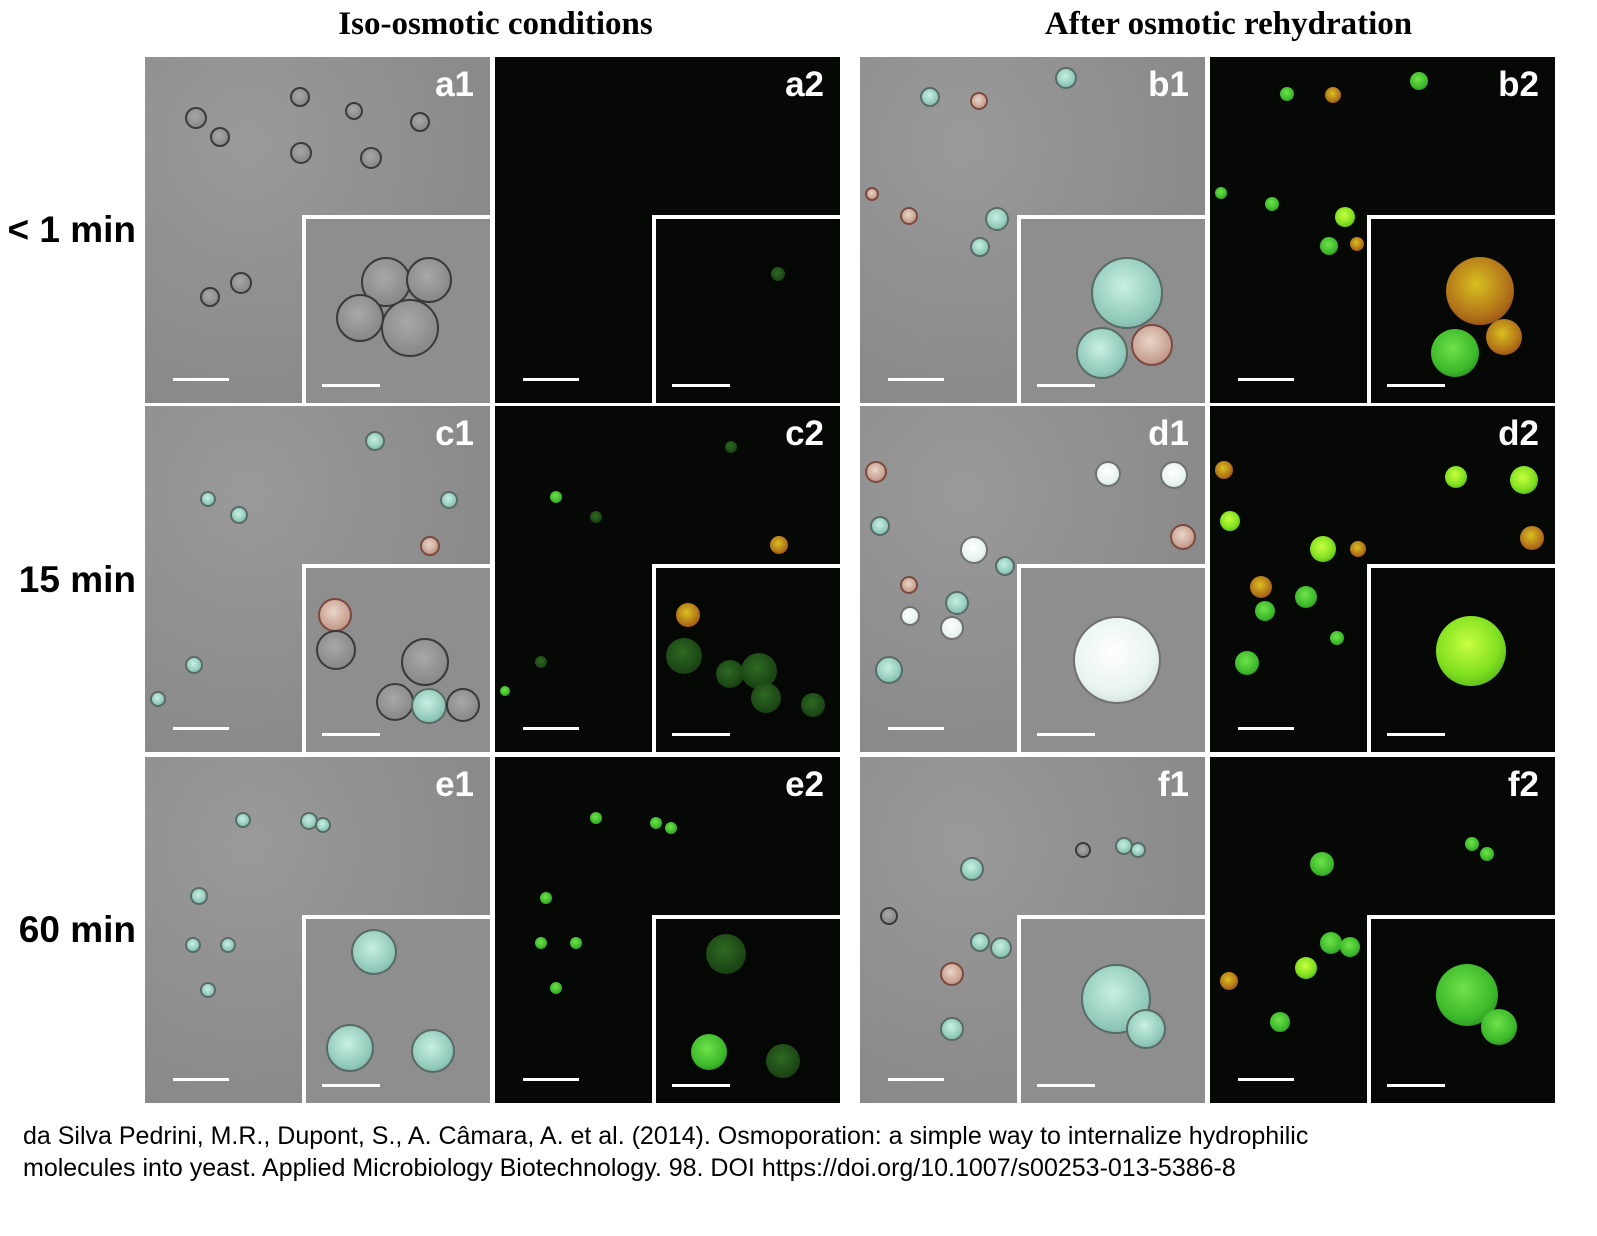  Describe the element at coordinates (1461, 1009) in the screenshot. I see `inset-zoom-f2` at that location.